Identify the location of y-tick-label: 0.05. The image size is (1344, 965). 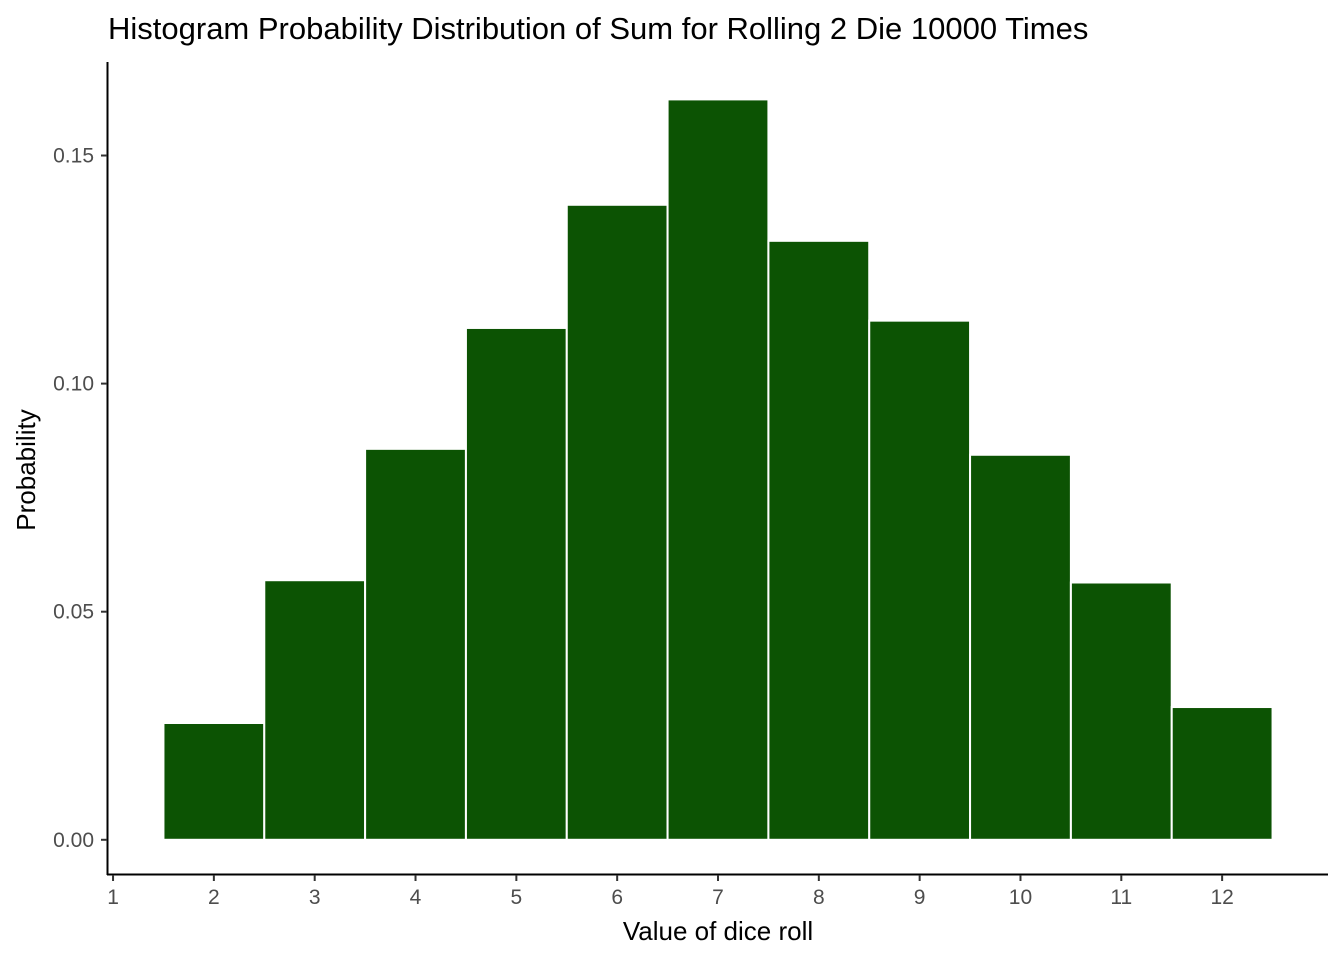
(73, 612).